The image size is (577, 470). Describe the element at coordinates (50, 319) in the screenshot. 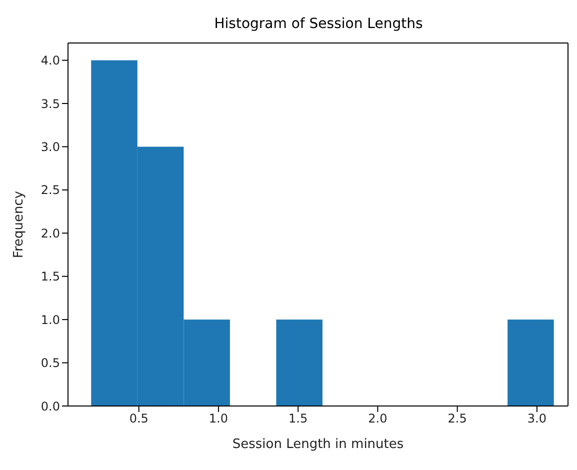

I see `y-tick-label: 1.0` at that location.